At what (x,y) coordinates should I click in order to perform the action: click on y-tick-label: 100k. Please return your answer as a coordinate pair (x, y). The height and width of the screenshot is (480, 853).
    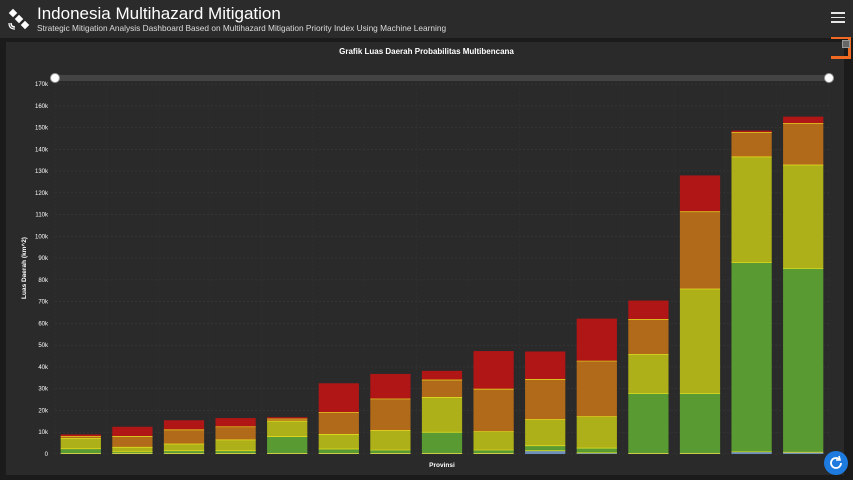
    Looking at the image, I should click on (42, 237).